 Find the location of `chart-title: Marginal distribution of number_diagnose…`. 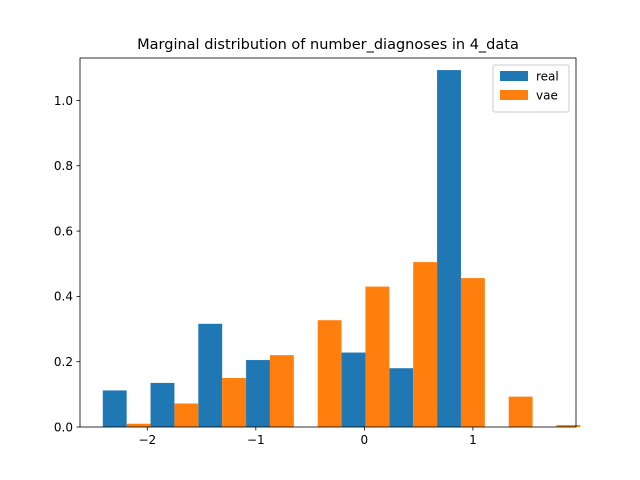

chart-title: Marginal distribution of number_diagnose… is located at coordinates (328, 45).